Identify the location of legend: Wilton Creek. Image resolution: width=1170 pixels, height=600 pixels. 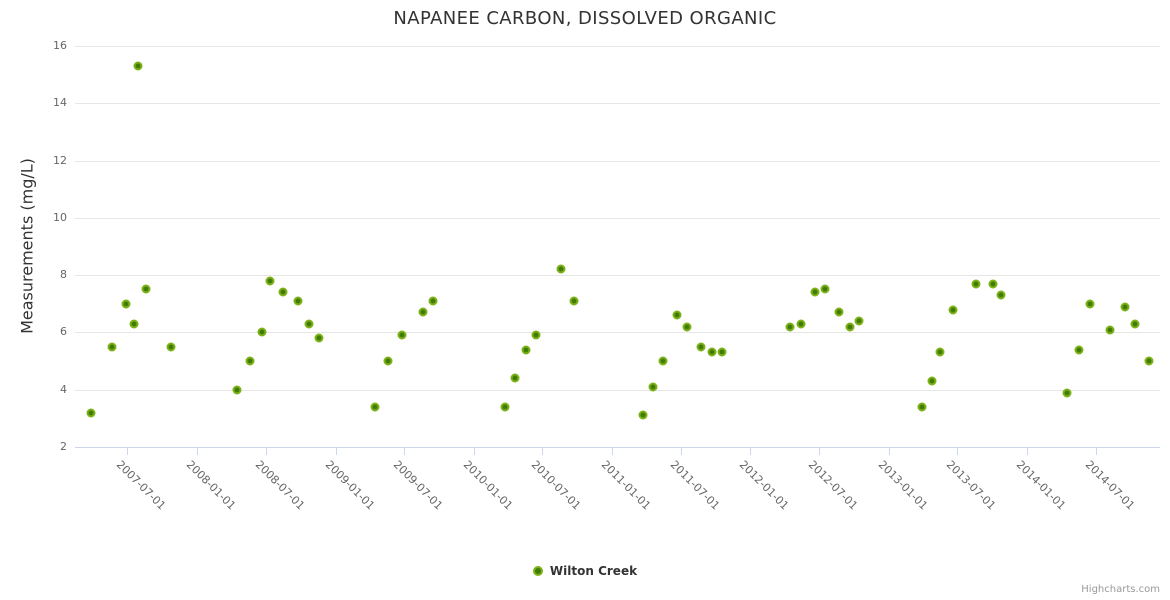
(585, 571).